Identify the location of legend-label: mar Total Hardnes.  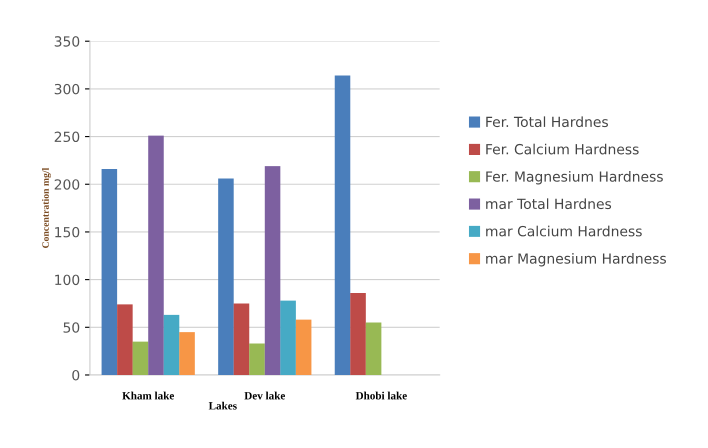
(549, 204).